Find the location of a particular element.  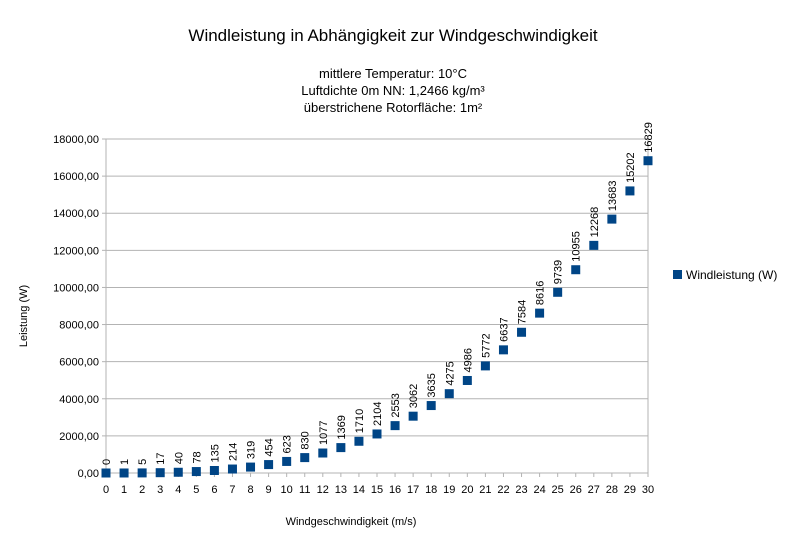

x-tick-label: 18 is located at coordinates (431, 490).